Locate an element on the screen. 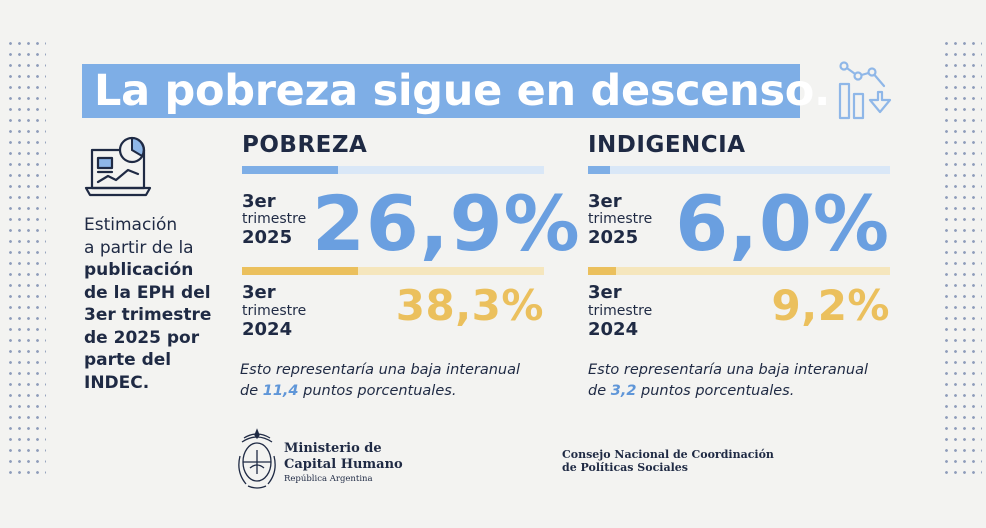 This screenshot has height=528, width=986. indigencia-note-line1: Esto representaría una baja interanual is located at coordinates (728, 370).